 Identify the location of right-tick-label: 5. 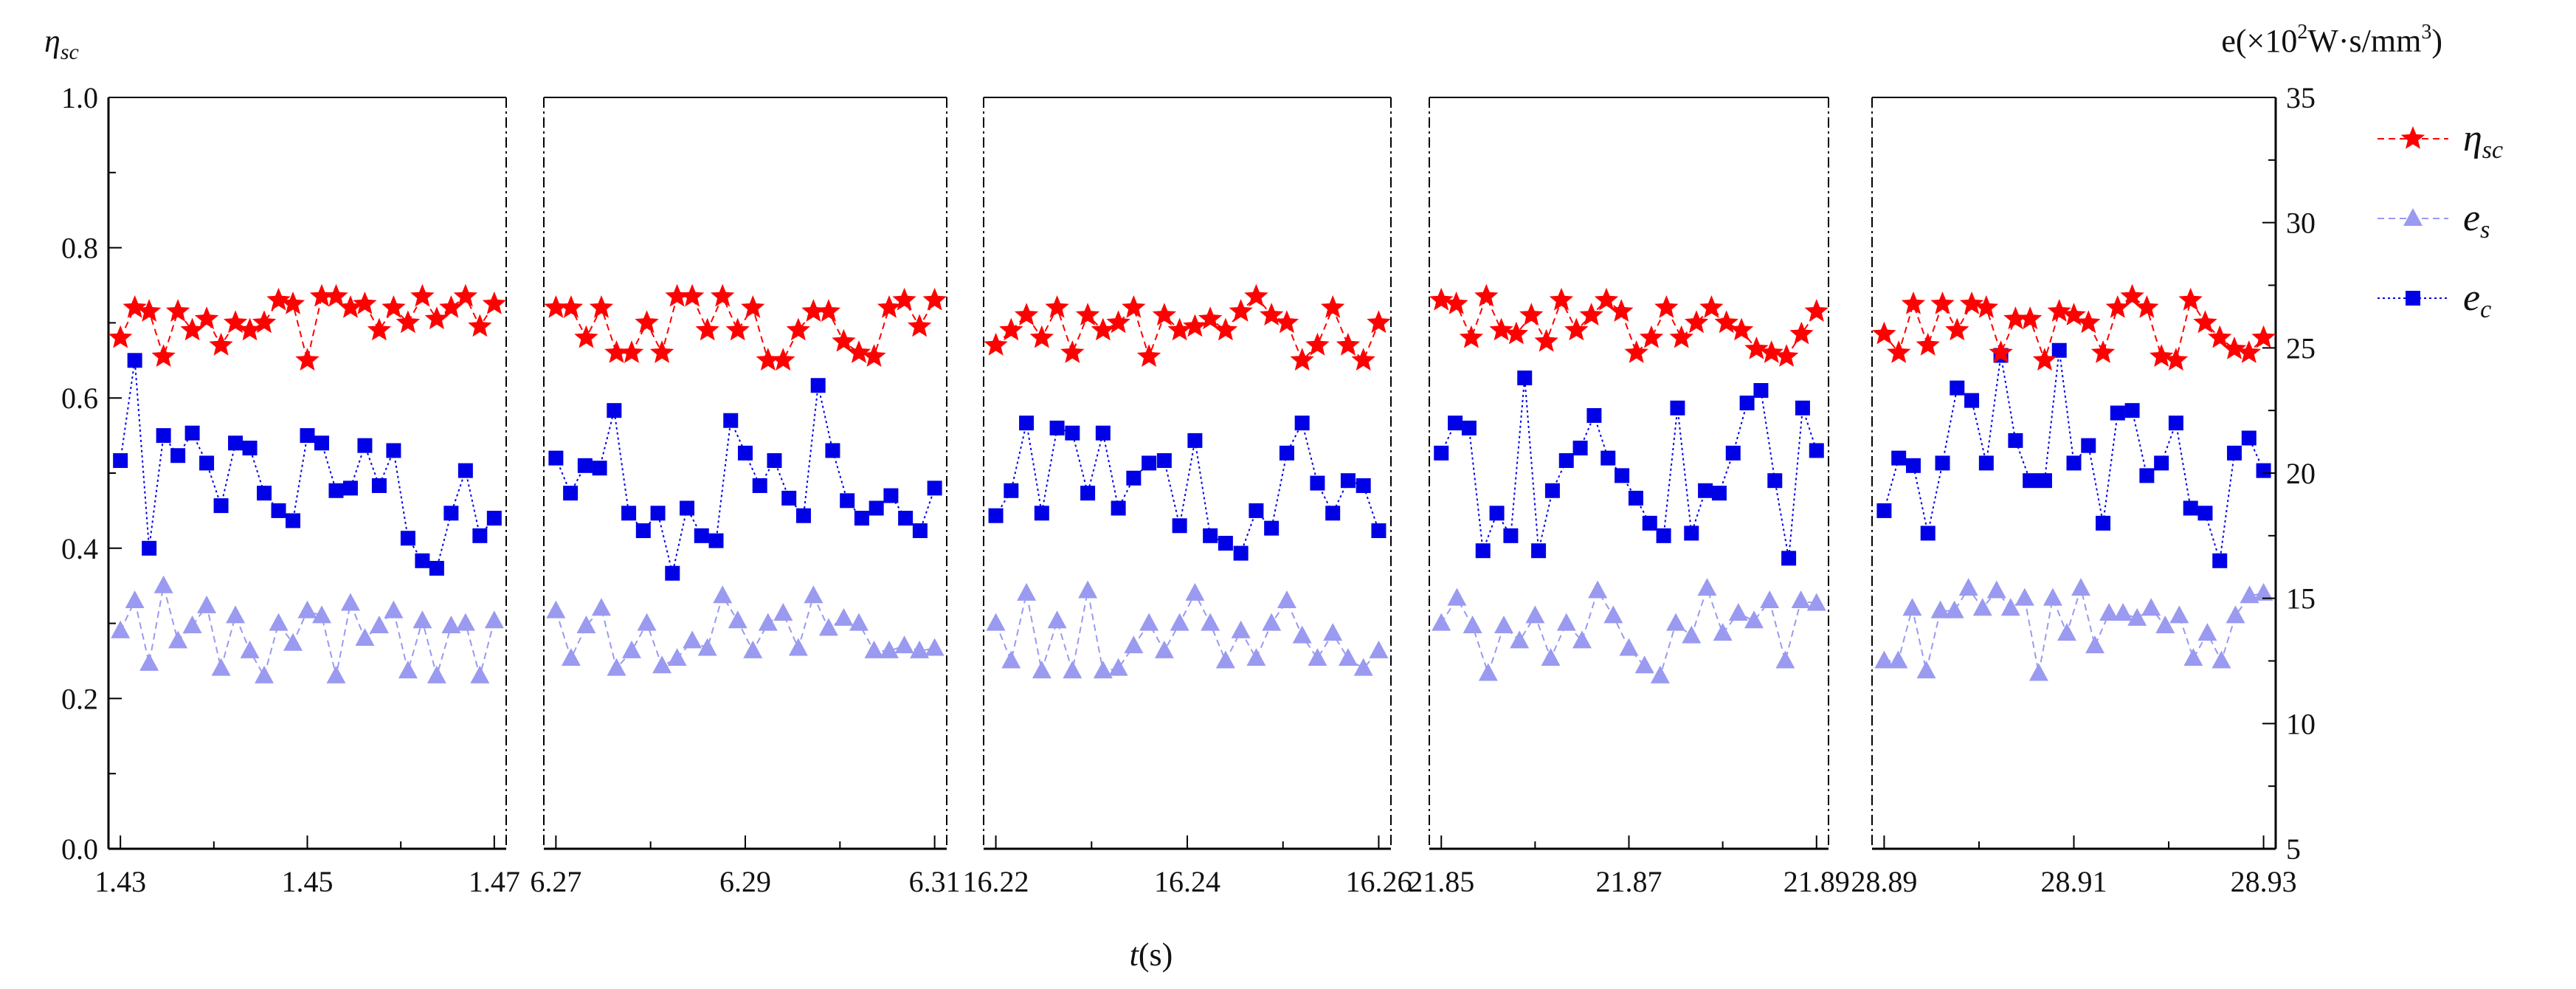
(2293, 849).